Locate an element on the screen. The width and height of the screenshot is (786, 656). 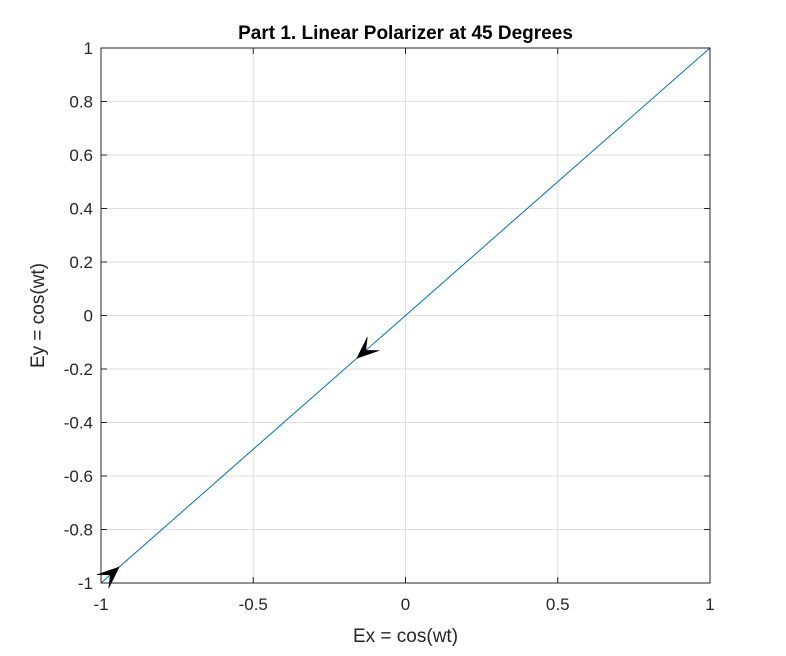
chart-title: Part 1. Linear Polarizer at 45 Degrees is located at coordinates (405, 33).